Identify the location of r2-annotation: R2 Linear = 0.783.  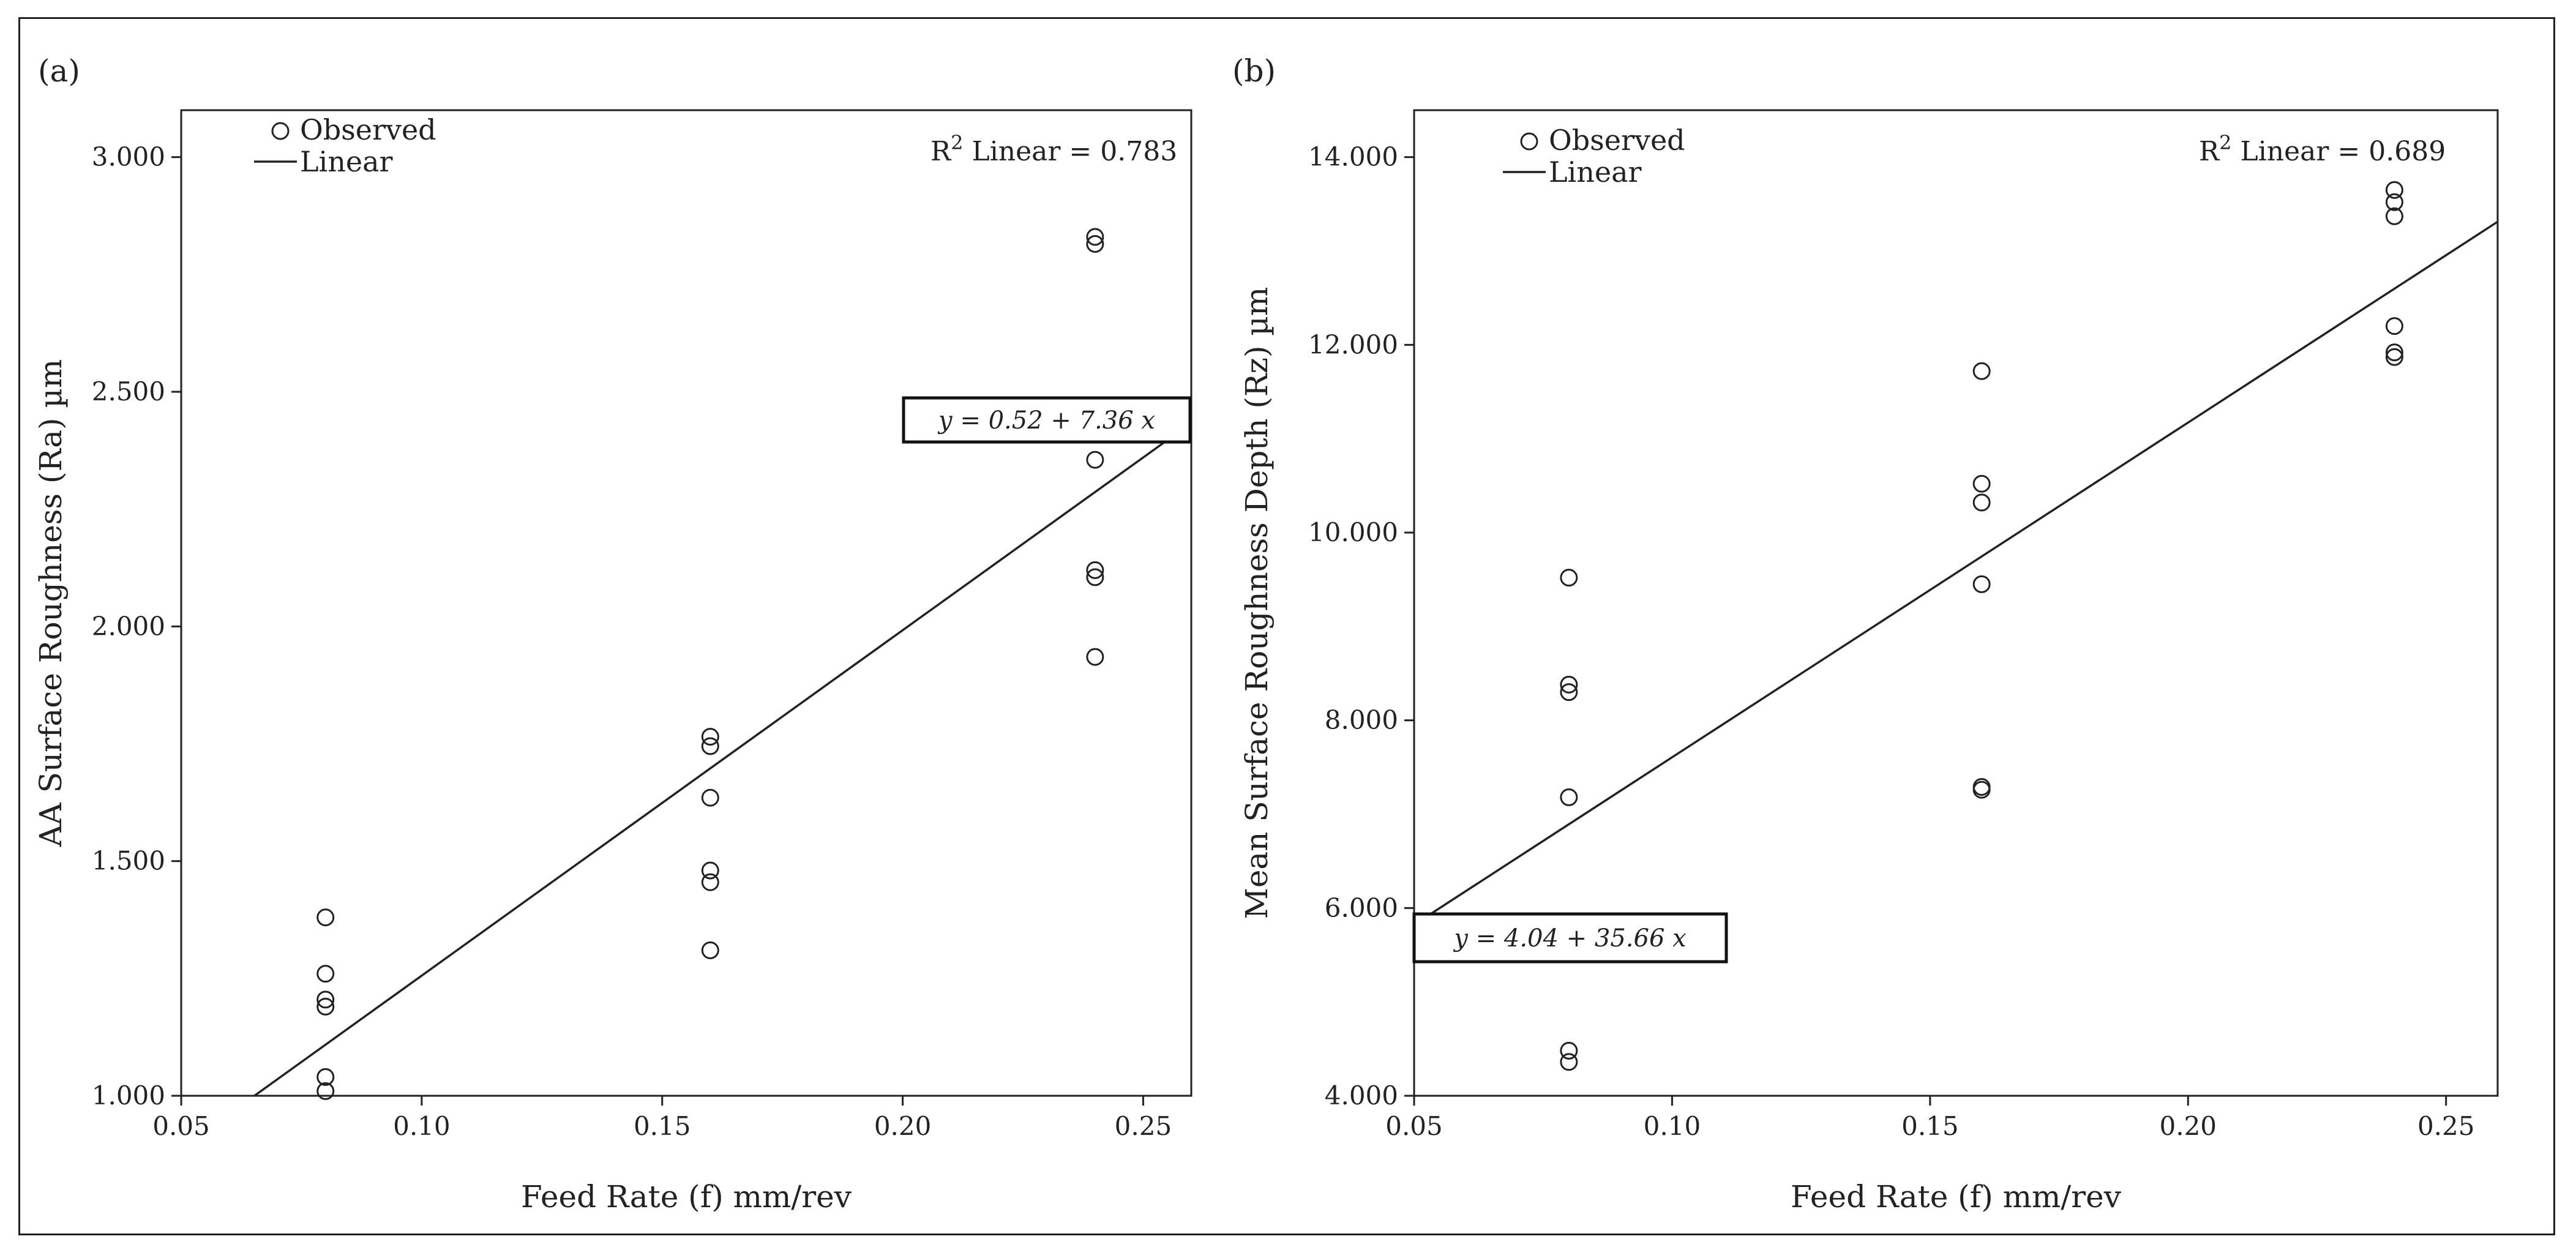
(1053, 149).